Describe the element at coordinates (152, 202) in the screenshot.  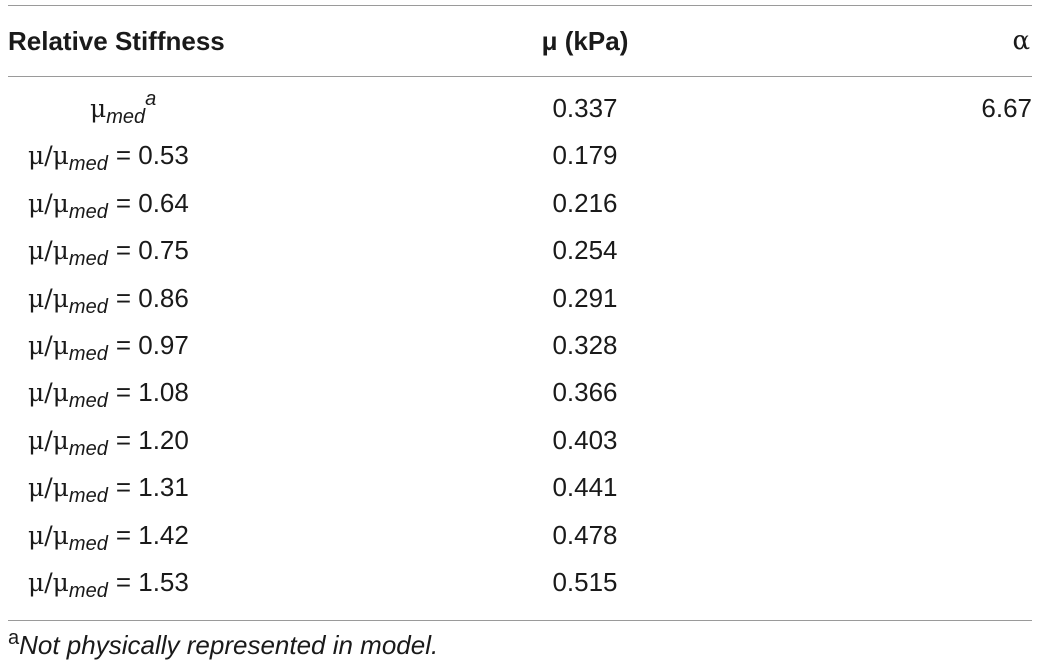
I see `ratio-value: = 0.64` at that location.